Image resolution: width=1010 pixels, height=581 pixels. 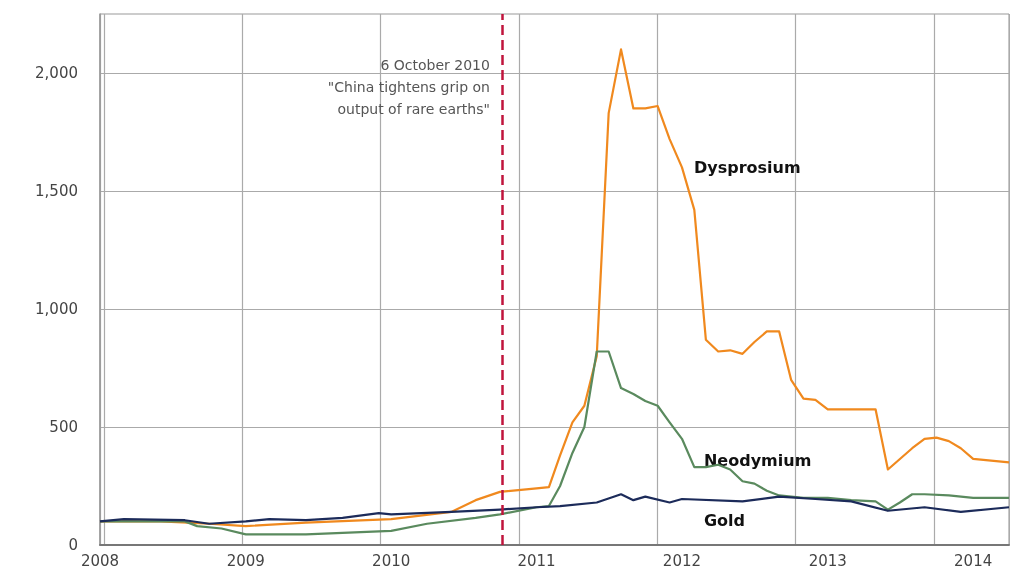 I want to click on y-tick-label: 500, so click(x=63, y=427).